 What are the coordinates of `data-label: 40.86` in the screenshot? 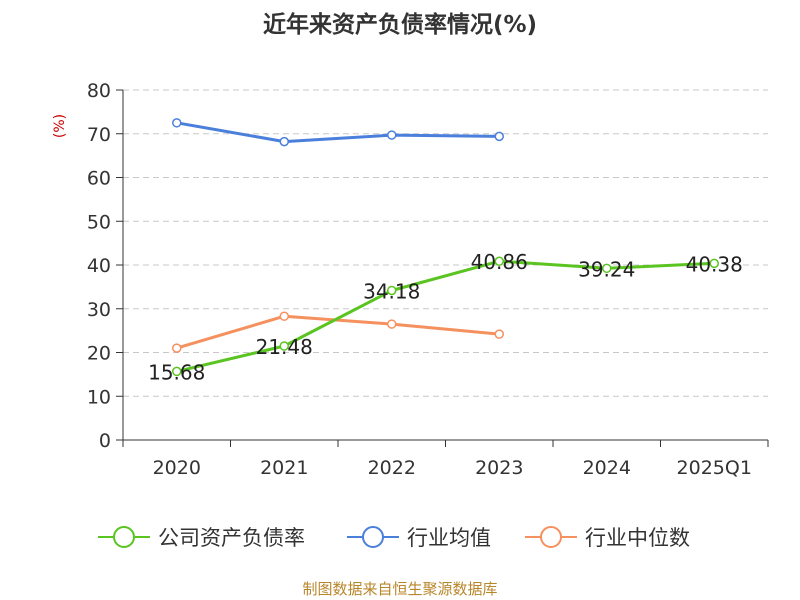 It's located at (499, 262).